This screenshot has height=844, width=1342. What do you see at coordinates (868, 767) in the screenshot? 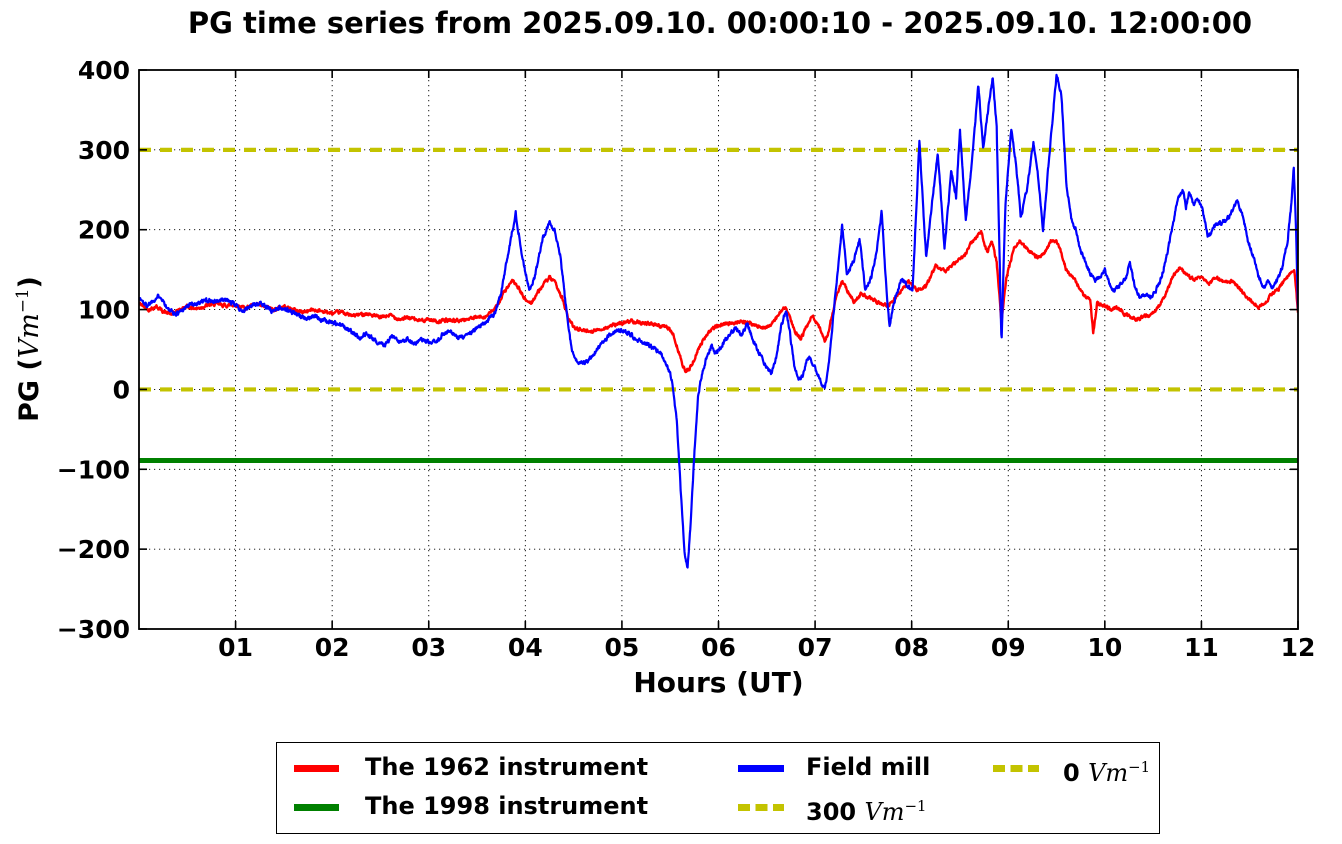
I see `legend-label-fieldmill: Field mill` at bounding box center [868, 767].